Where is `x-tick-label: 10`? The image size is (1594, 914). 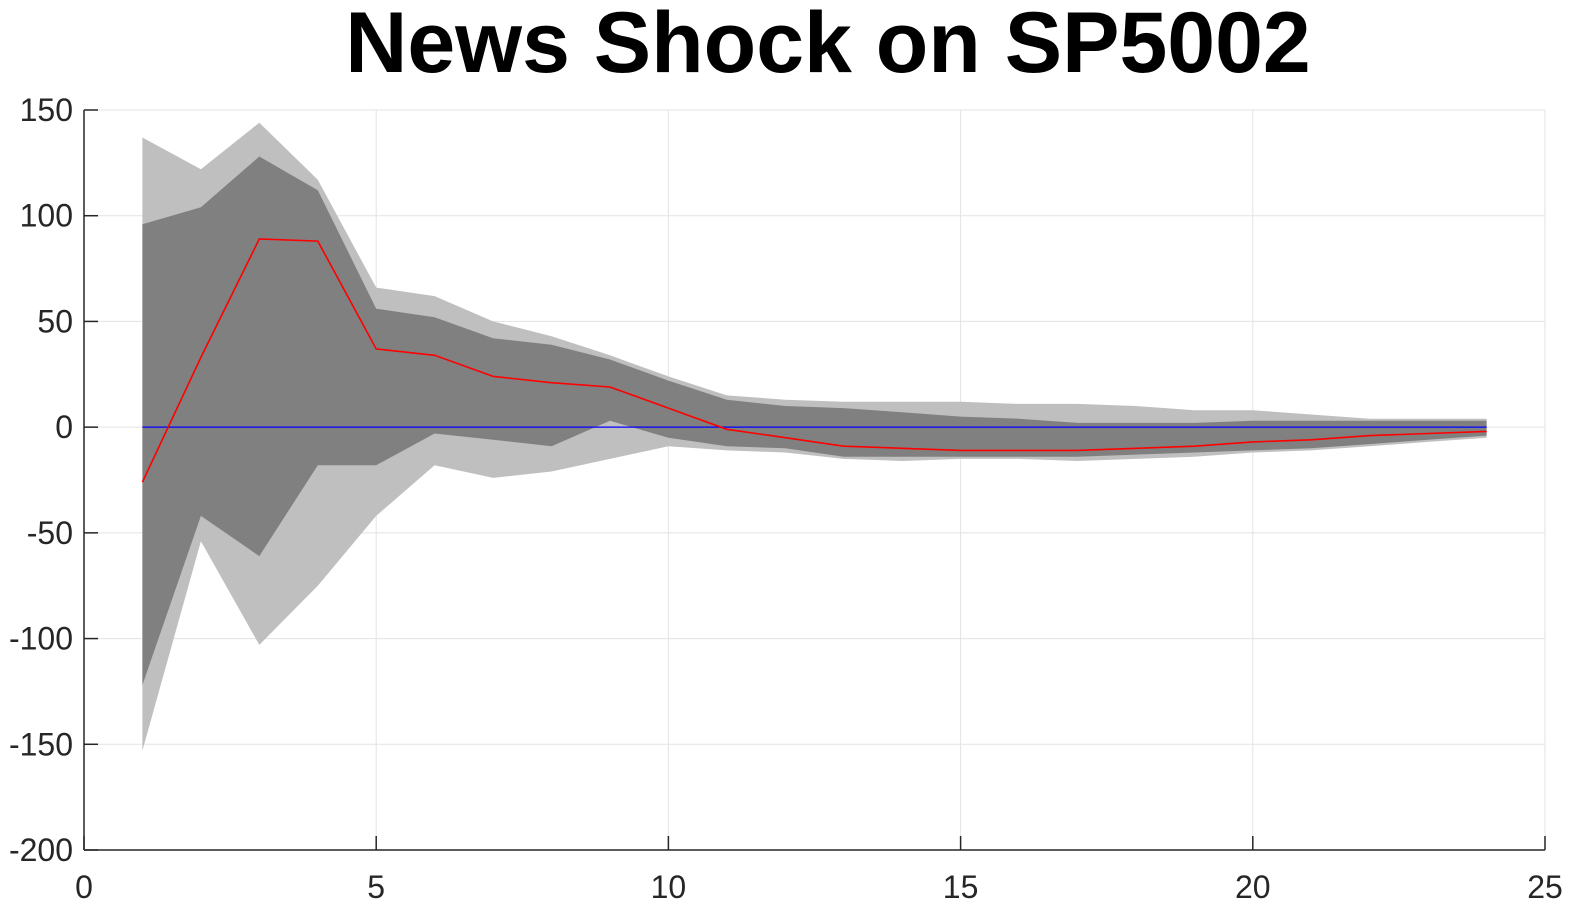 x-tick-label: 10 is located at coordinates (669, 887).